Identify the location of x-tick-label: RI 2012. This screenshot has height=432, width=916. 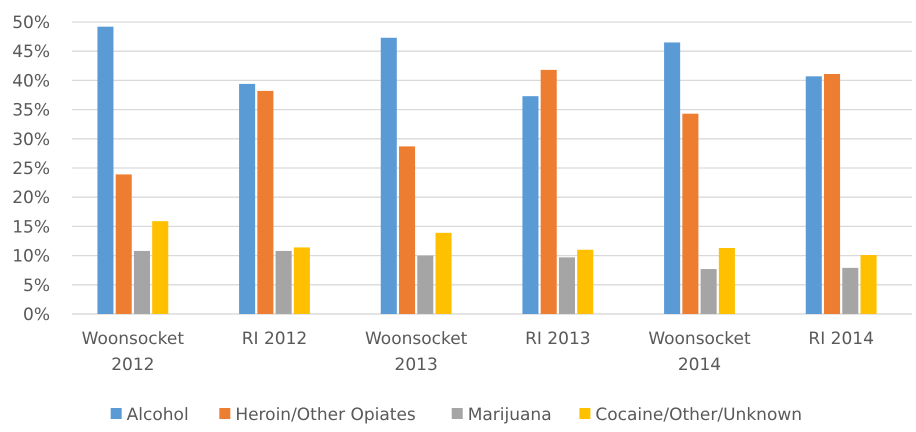
(275, 339).